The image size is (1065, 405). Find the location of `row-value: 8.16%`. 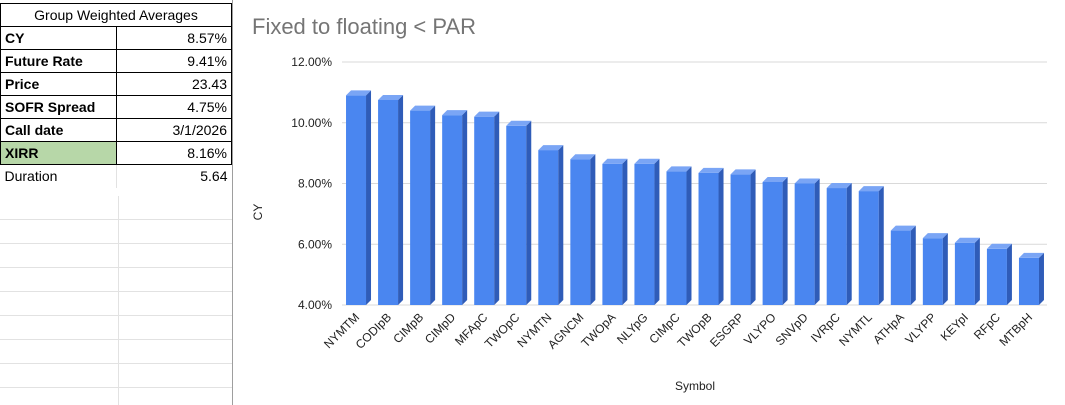

row-value: 8.16% is located at coordinates (173, 153).